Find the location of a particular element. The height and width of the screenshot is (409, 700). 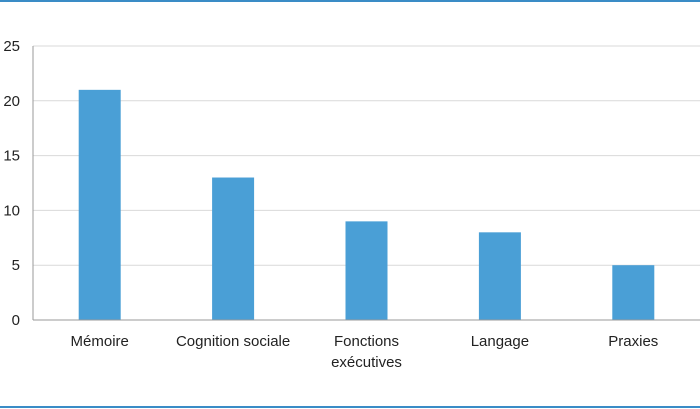

y-tick-label: 20 is located at coordinates (11, 101).